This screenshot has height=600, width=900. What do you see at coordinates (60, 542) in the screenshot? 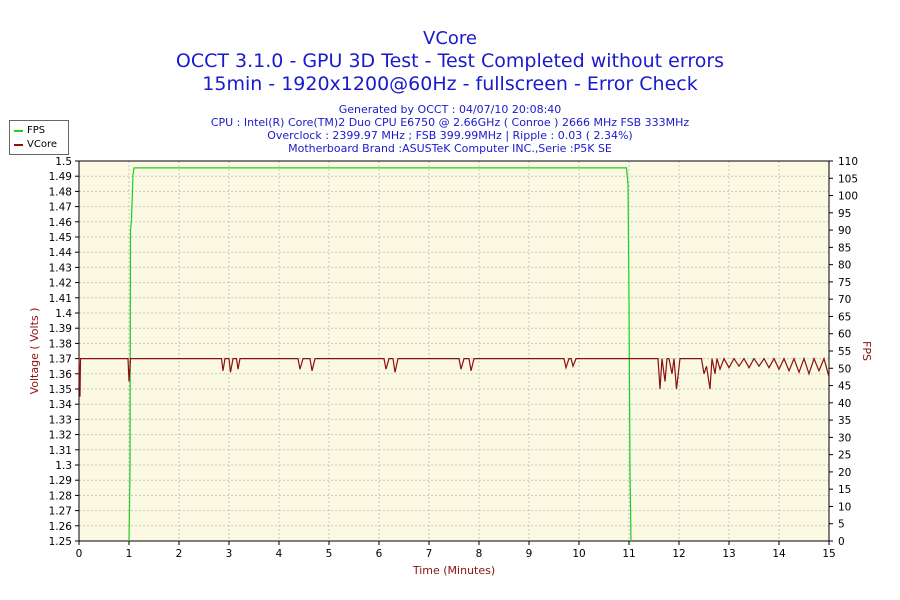
I see `y-left-tick-label: 1.25` at bounding box center [60, 542].